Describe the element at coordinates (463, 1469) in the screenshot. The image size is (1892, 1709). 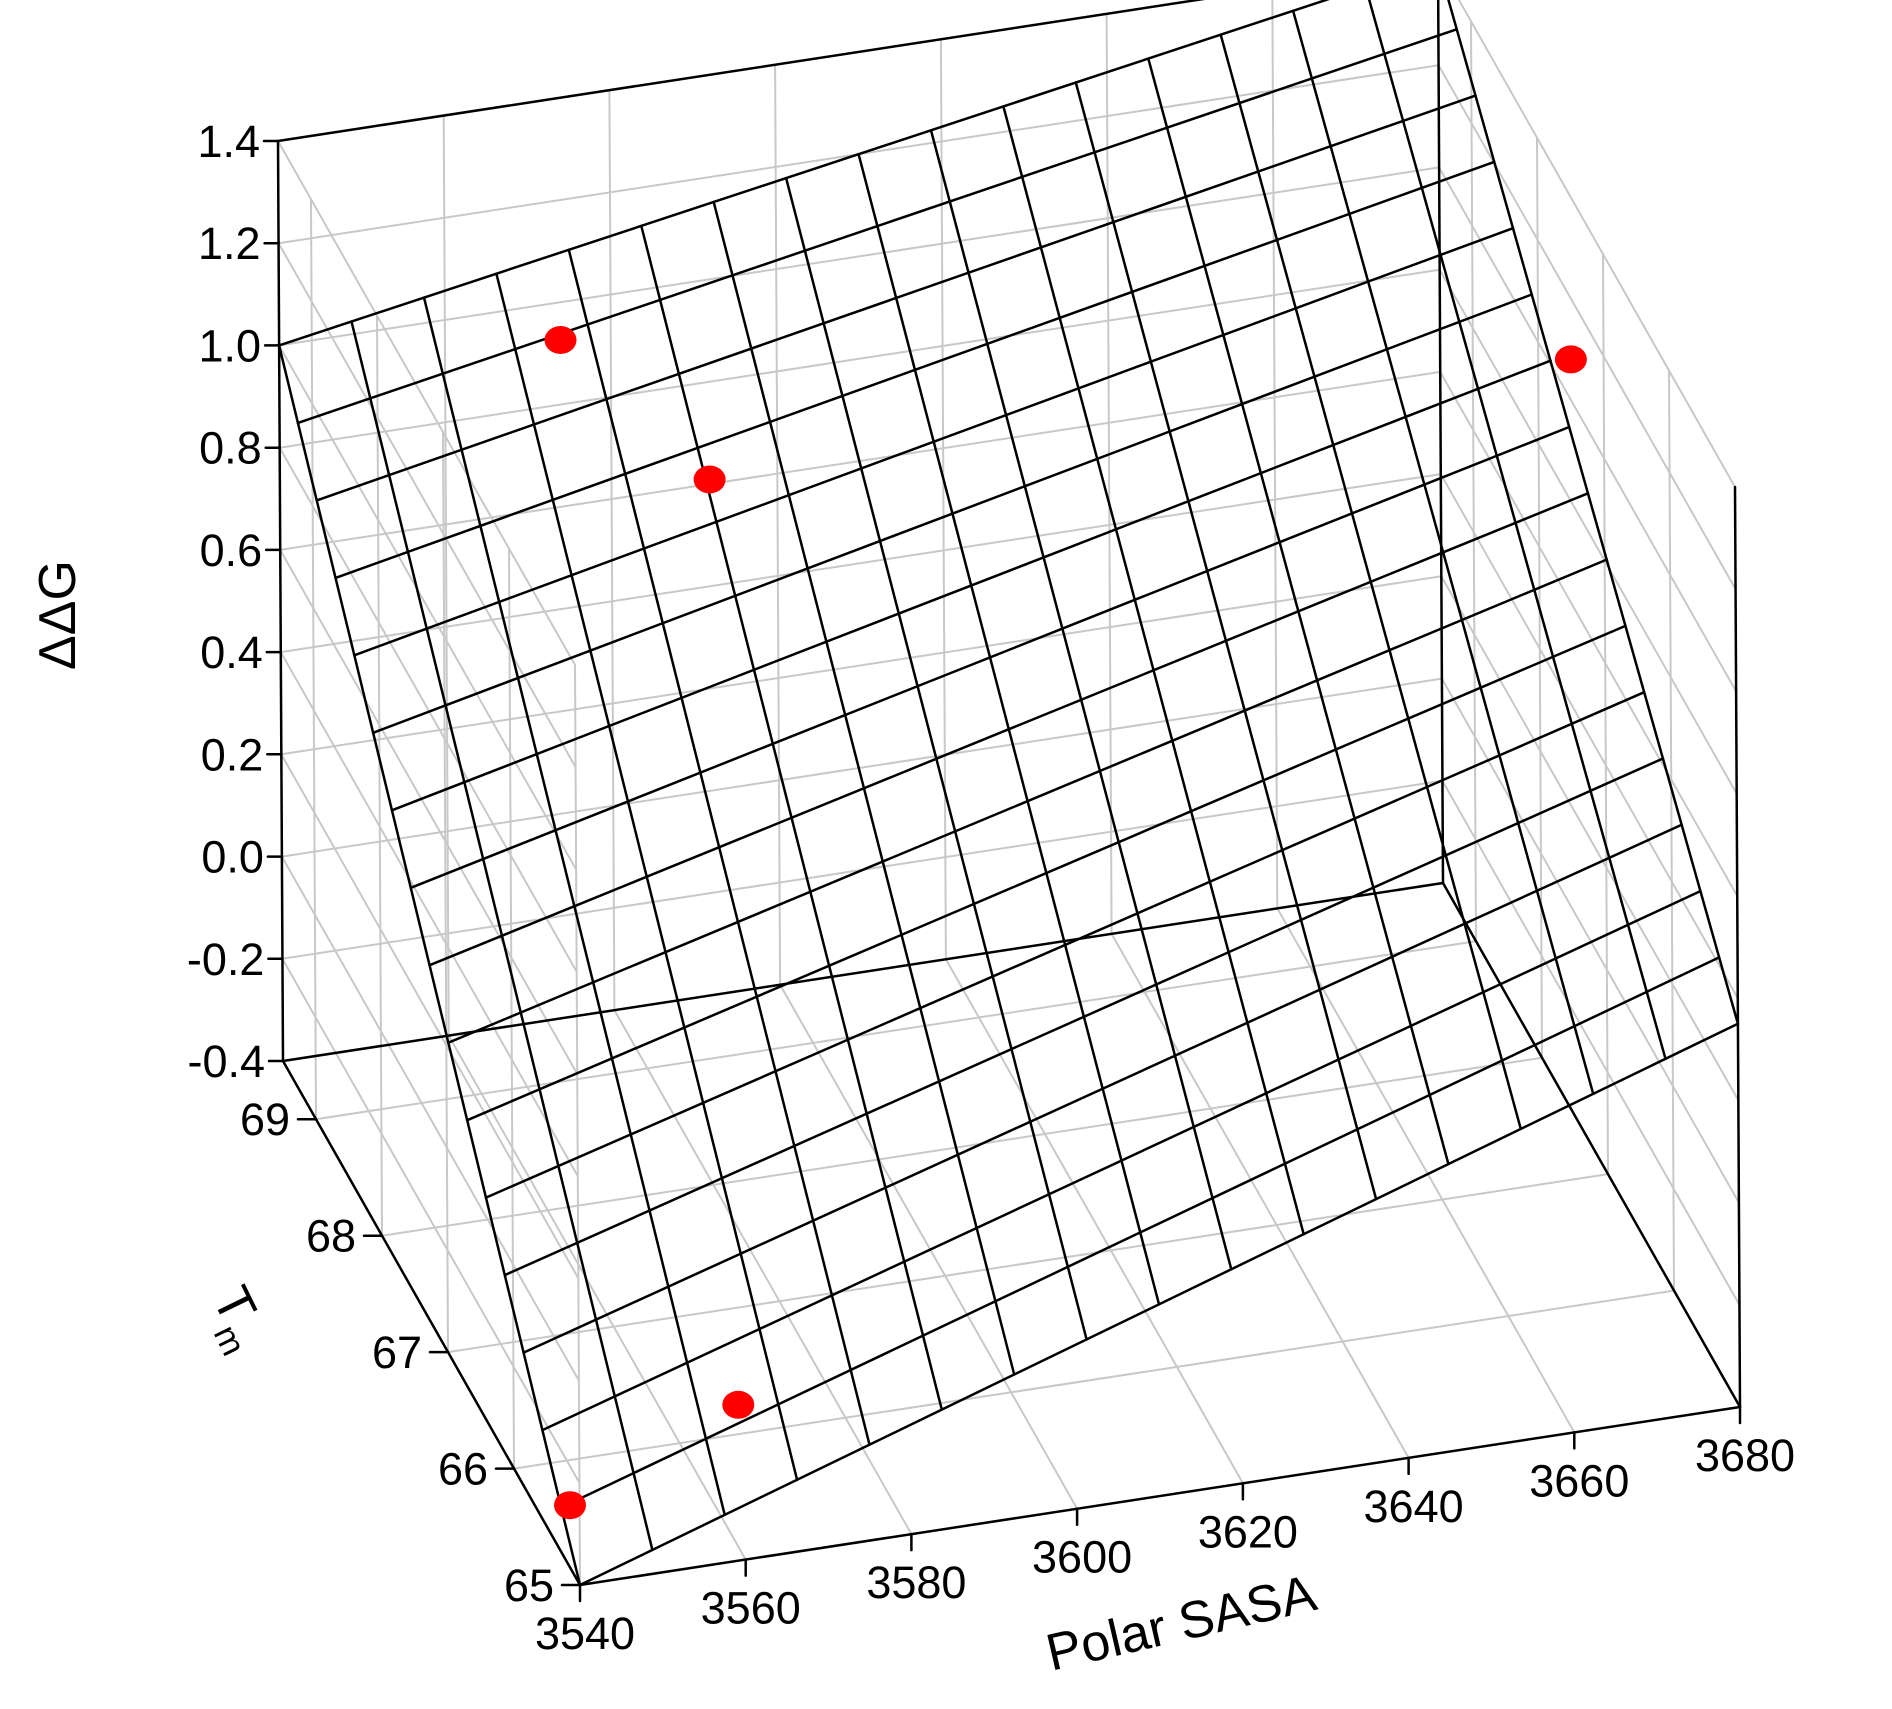
I see `y-tick-label: 66` at that location.